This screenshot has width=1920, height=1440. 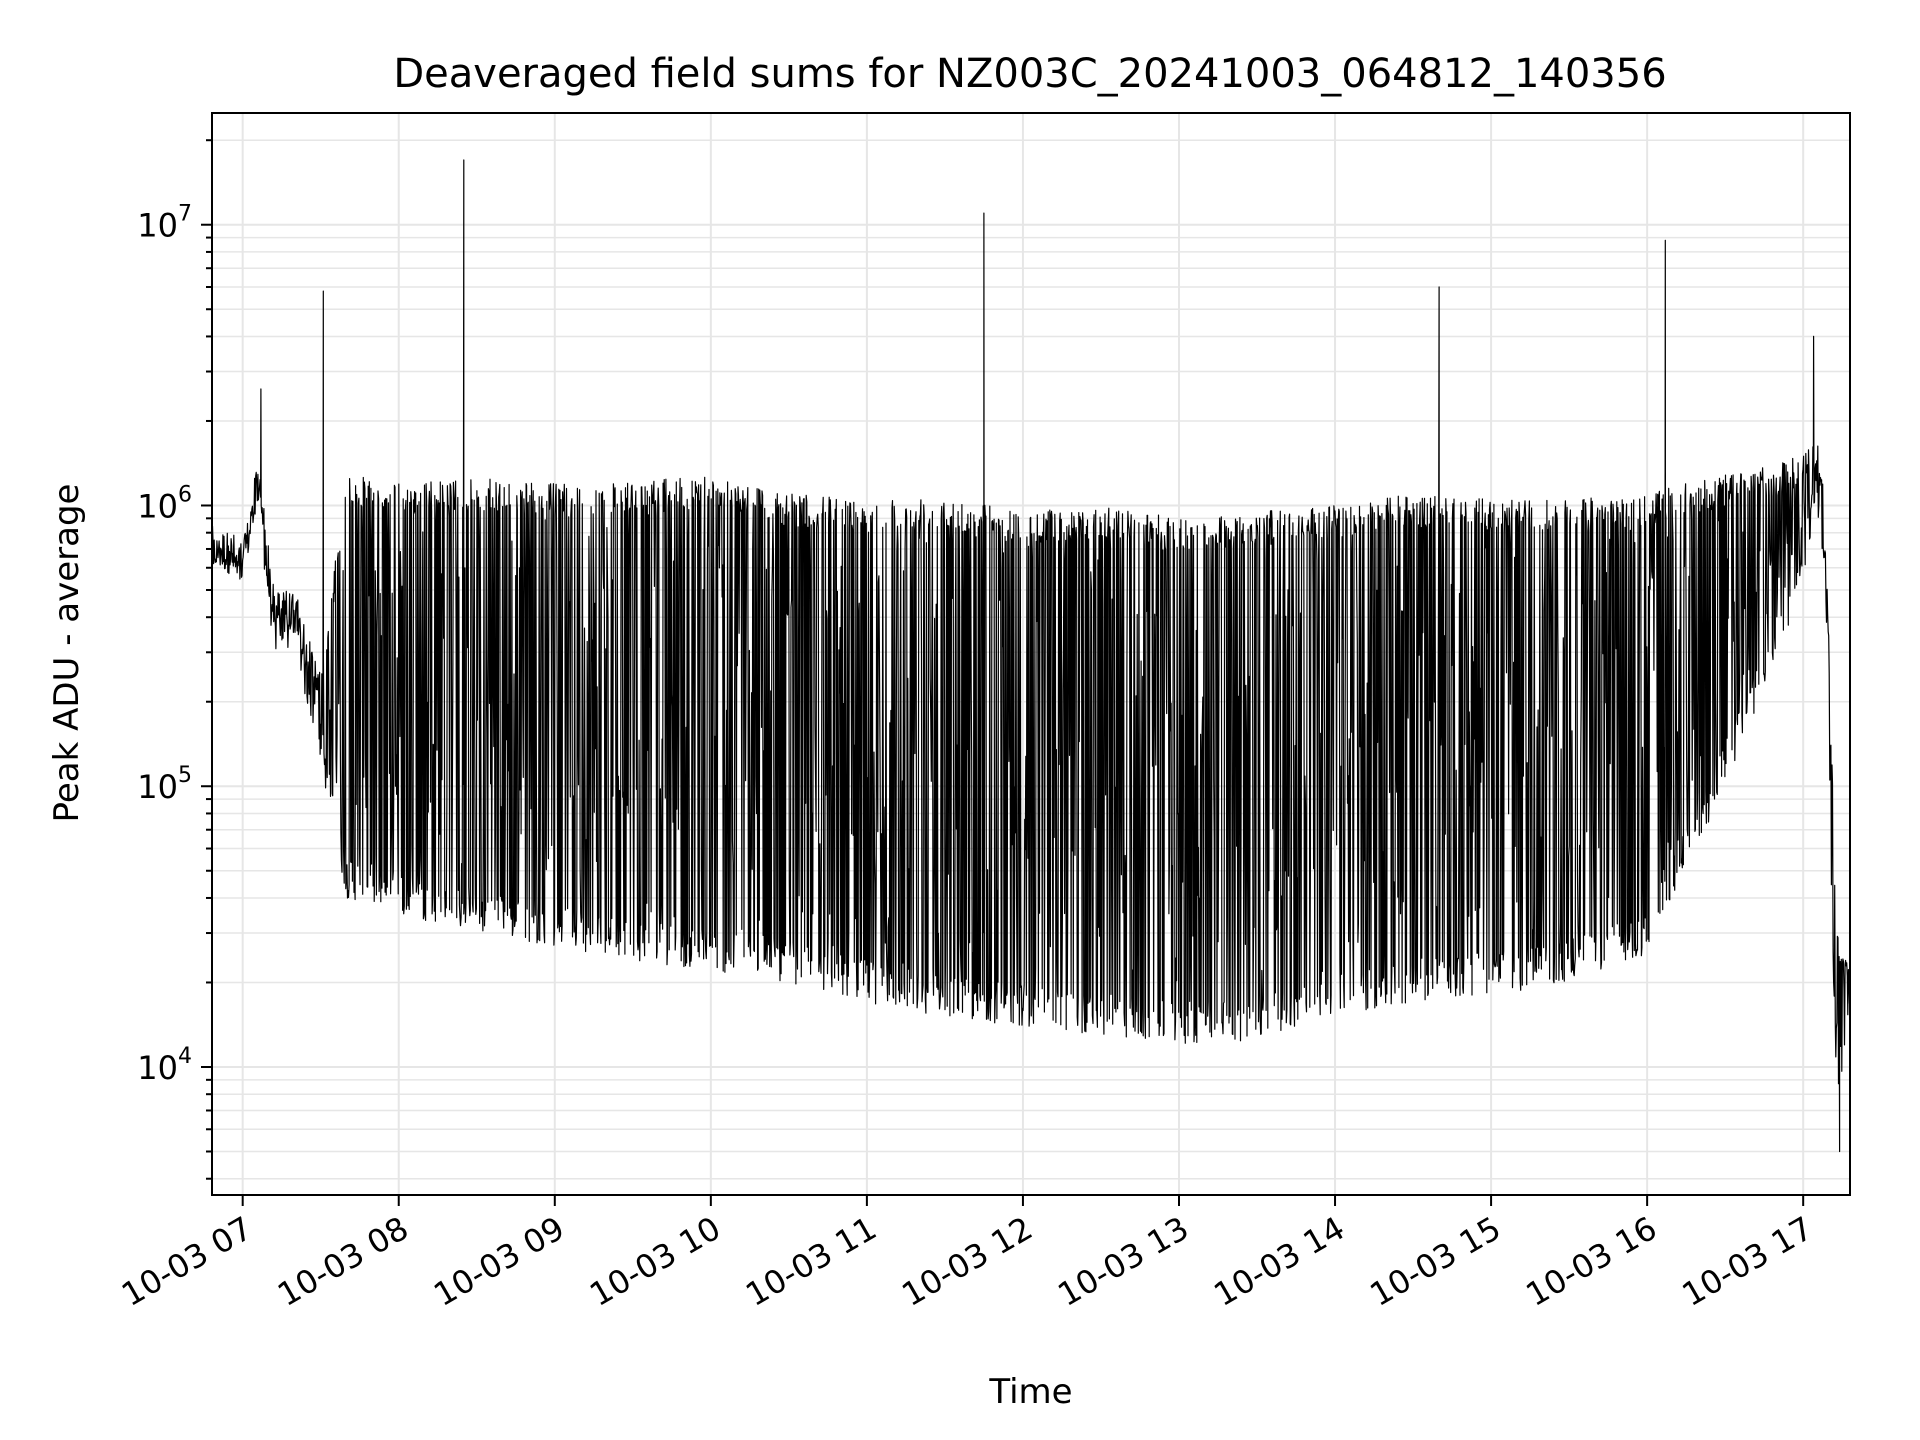 I want to click on y-tick-label: 10⁶, so click(x=164, y=503).